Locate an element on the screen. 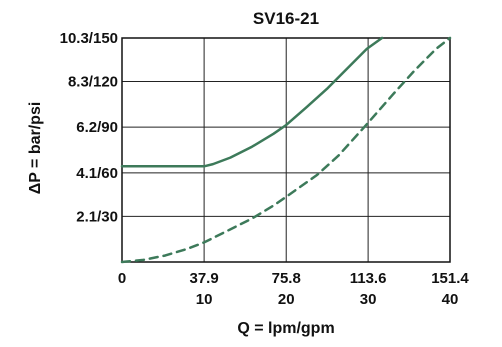 The image size is (502, 347). x-axis-label: Q = lpm/gpm is located at coordinates (285, 328).